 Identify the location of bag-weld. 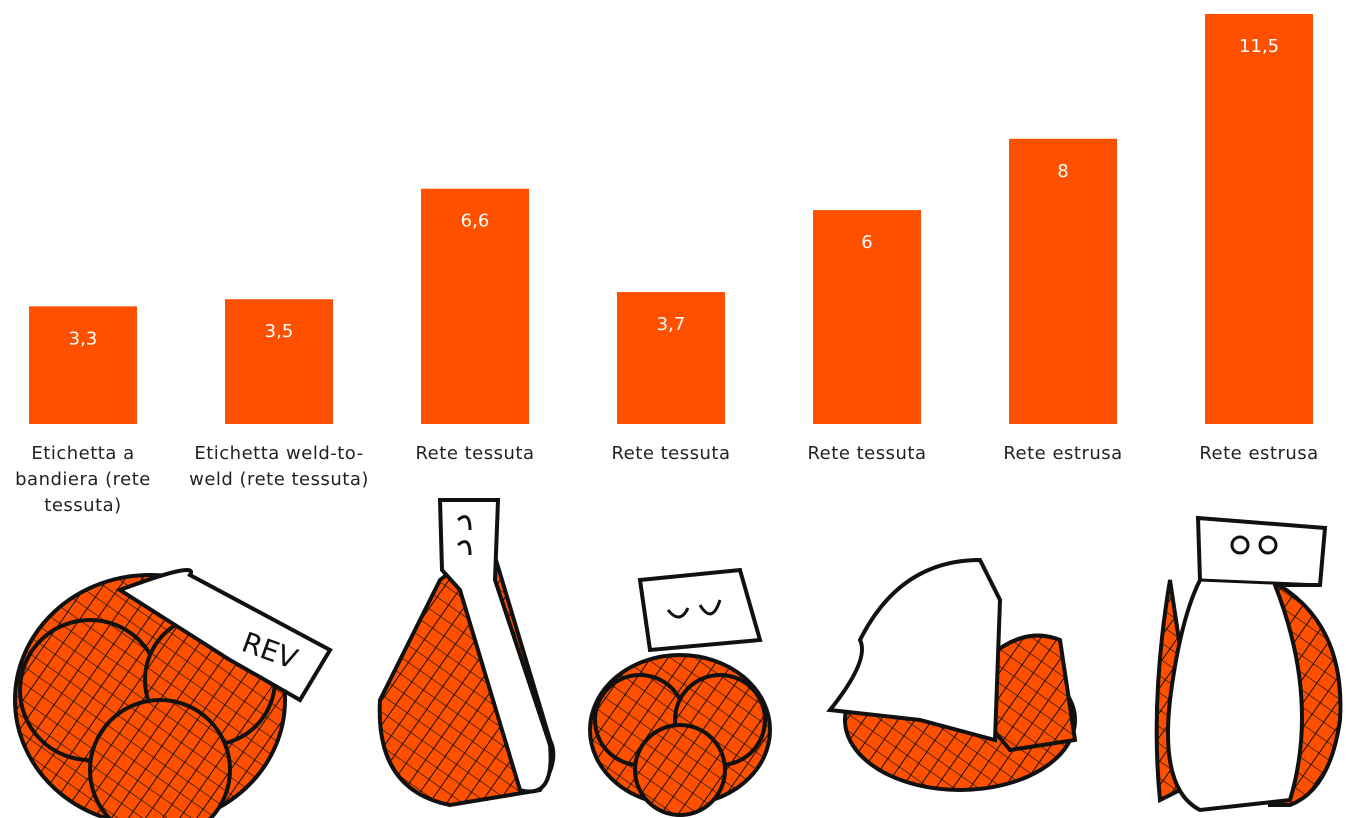
(466, 653).